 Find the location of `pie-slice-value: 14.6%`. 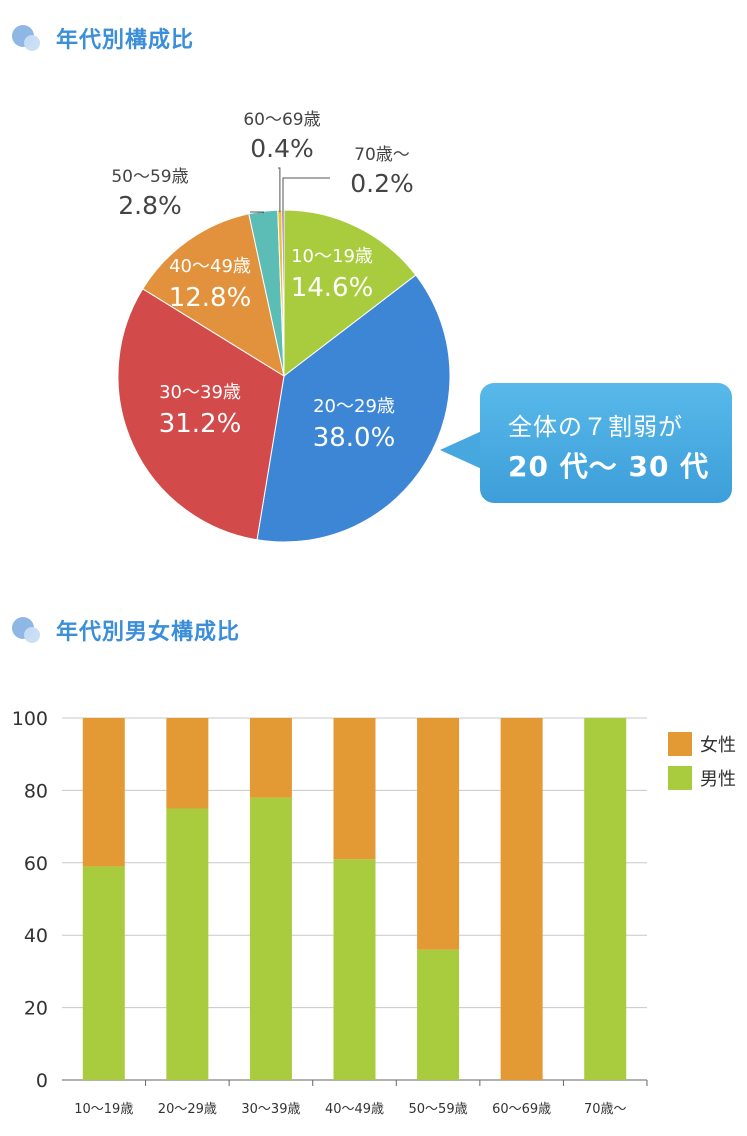

pie-slice-value: 14.6% is located at coordinates (332, 288).